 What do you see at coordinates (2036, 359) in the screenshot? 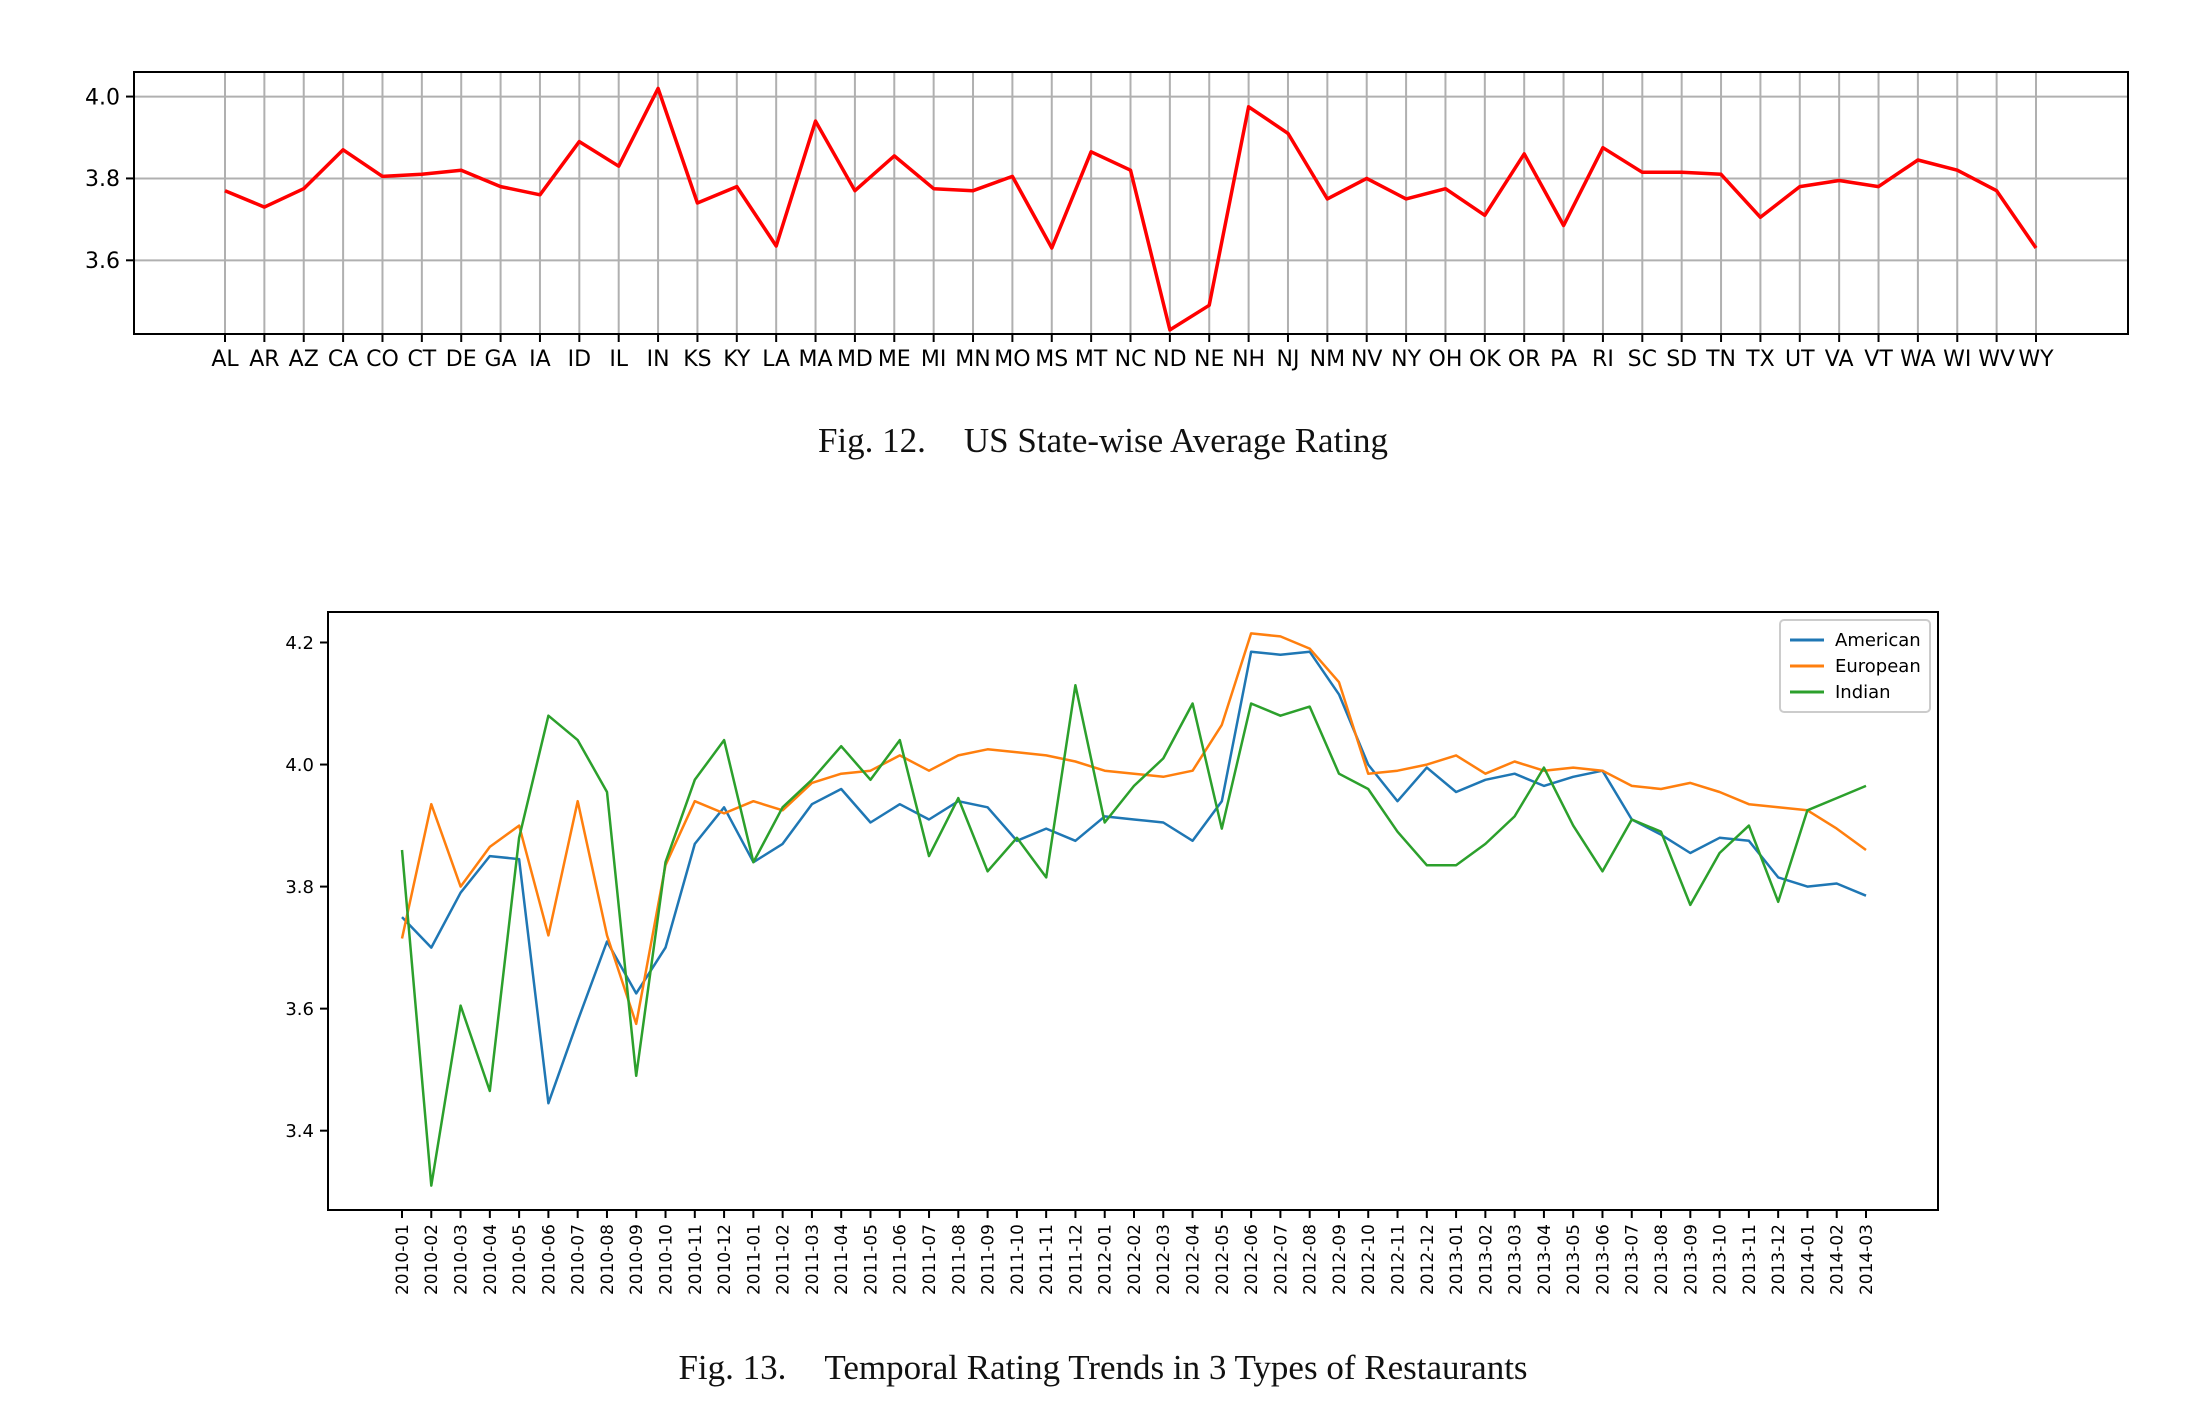
I see `x-tick-label: WY` at bounding box center [2036, 359].